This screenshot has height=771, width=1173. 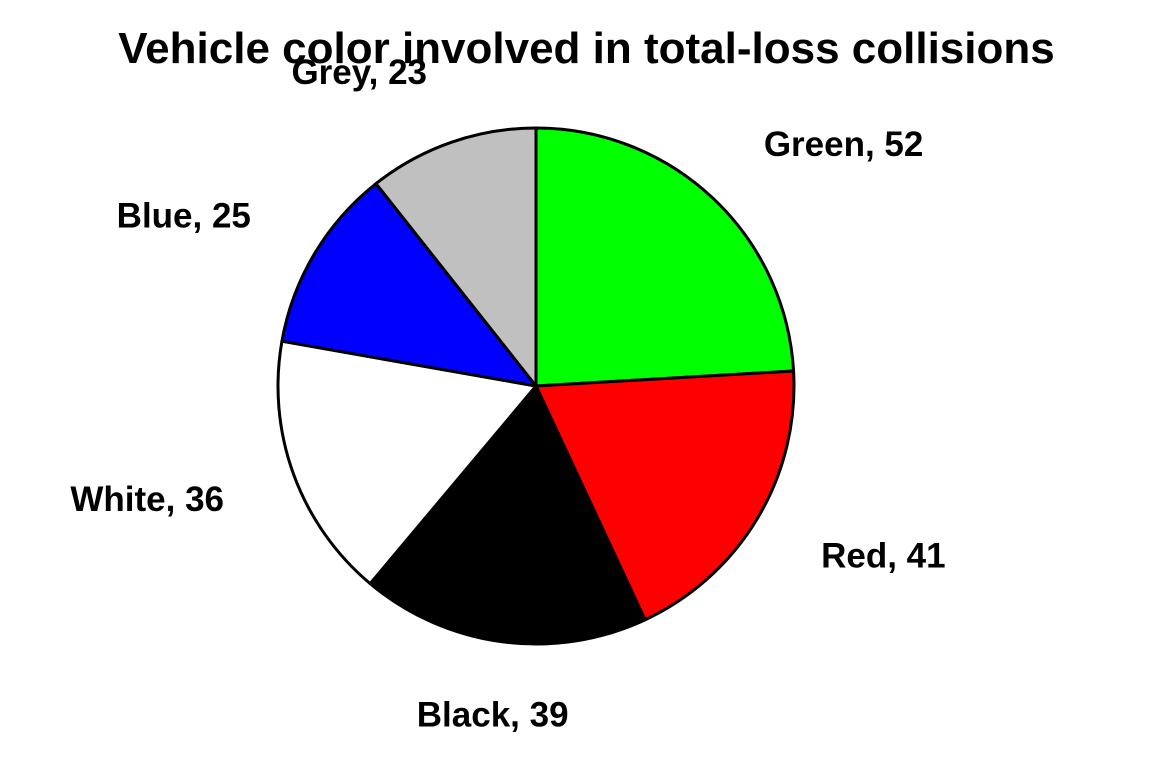 I want to click on pie-slice-black, so click(x=507, y=515).